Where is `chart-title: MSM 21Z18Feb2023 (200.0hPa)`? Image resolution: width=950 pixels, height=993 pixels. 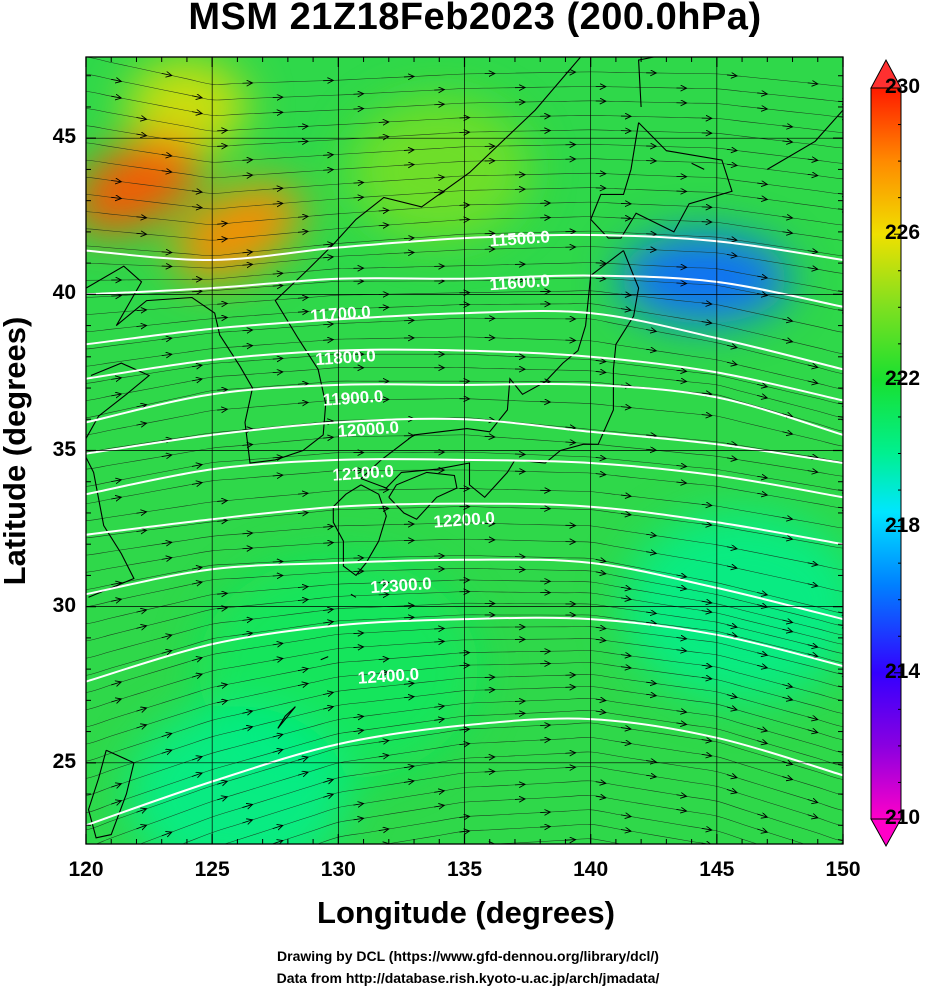 chart-title: MSM 21Z18Feb2023 (200.0hPa) is located at coordinates (475, 19).